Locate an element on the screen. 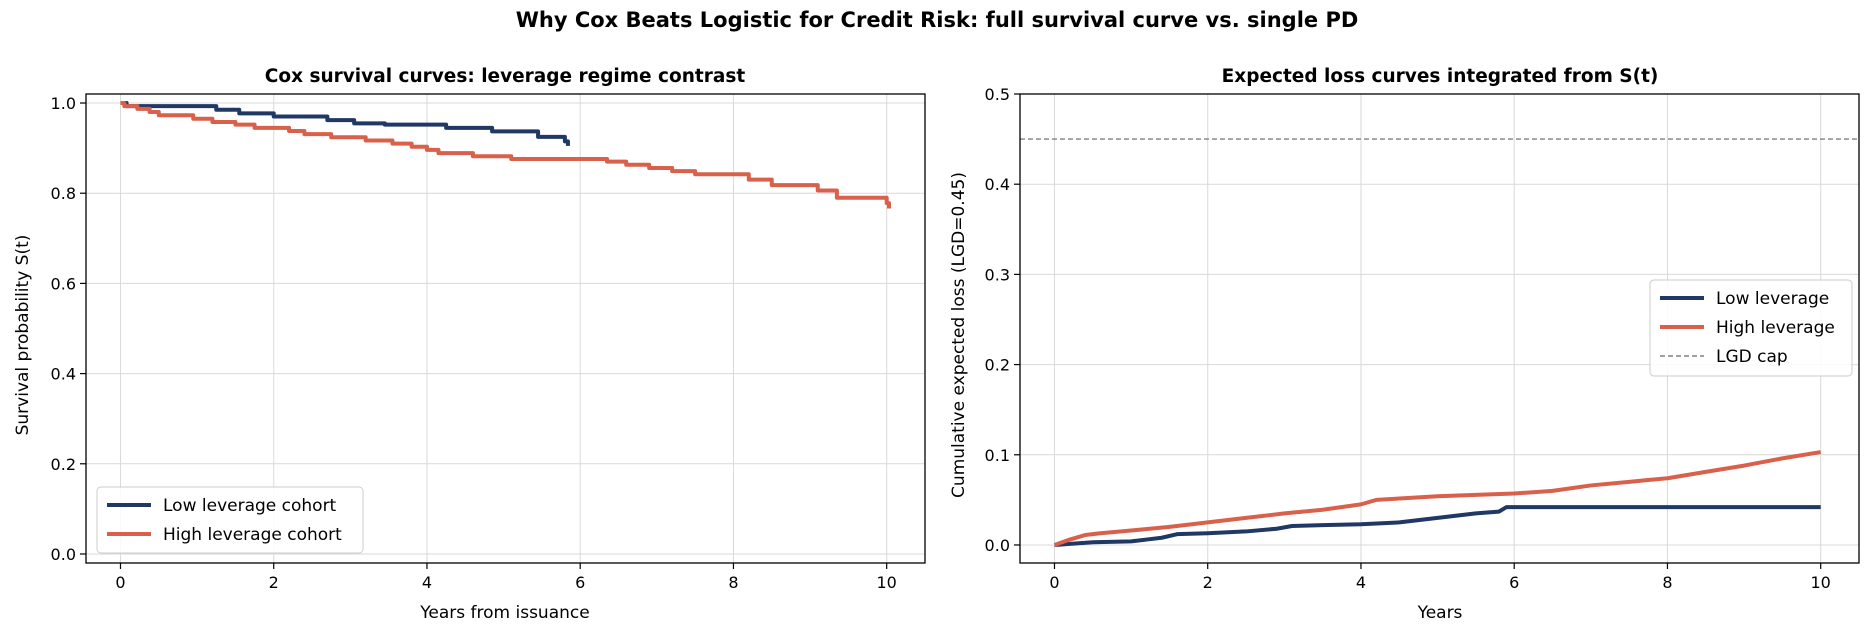  survival-x-tick-label: 8 is located at coordinates (733, 582).